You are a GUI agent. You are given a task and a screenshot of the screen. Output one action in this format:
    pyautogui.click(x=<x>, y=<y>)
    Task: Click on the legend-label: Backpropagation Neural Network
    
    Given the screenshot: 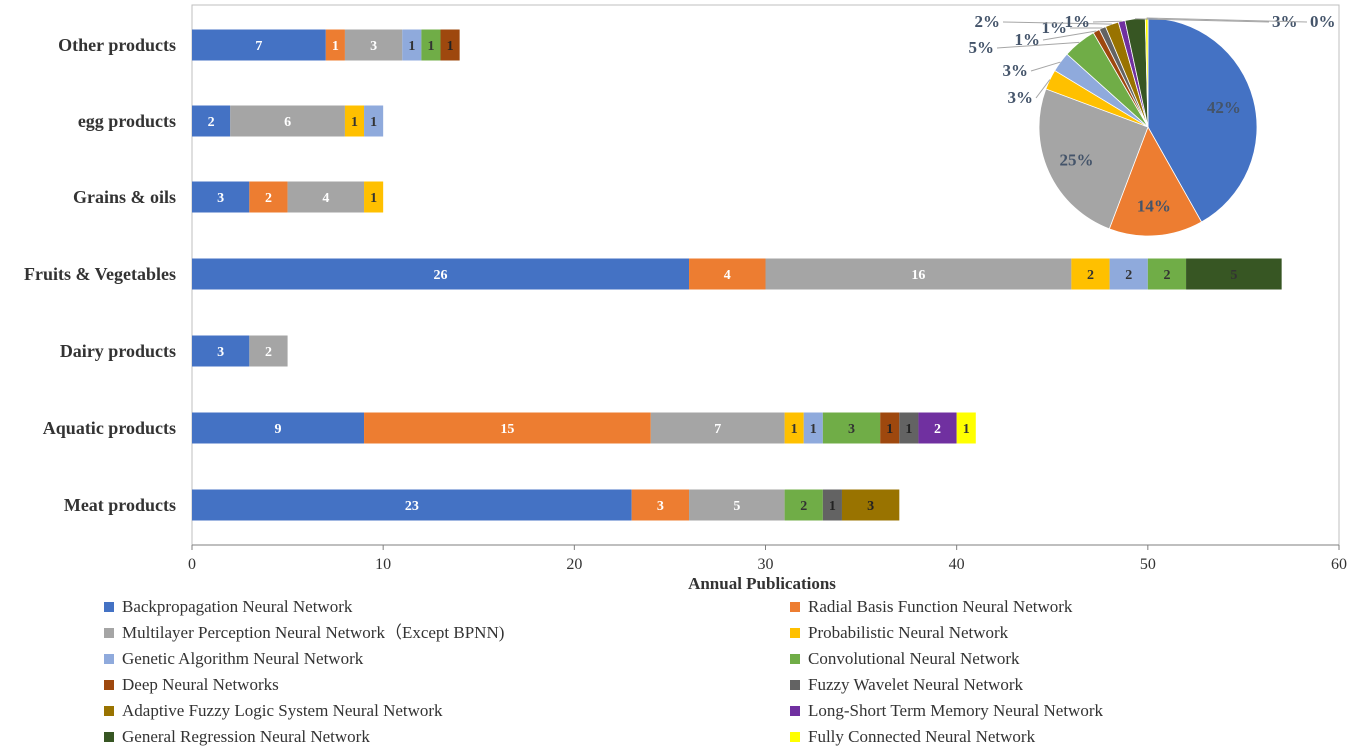 What is the action you would take?
    pyautogui.click(x=237, y=606)
    